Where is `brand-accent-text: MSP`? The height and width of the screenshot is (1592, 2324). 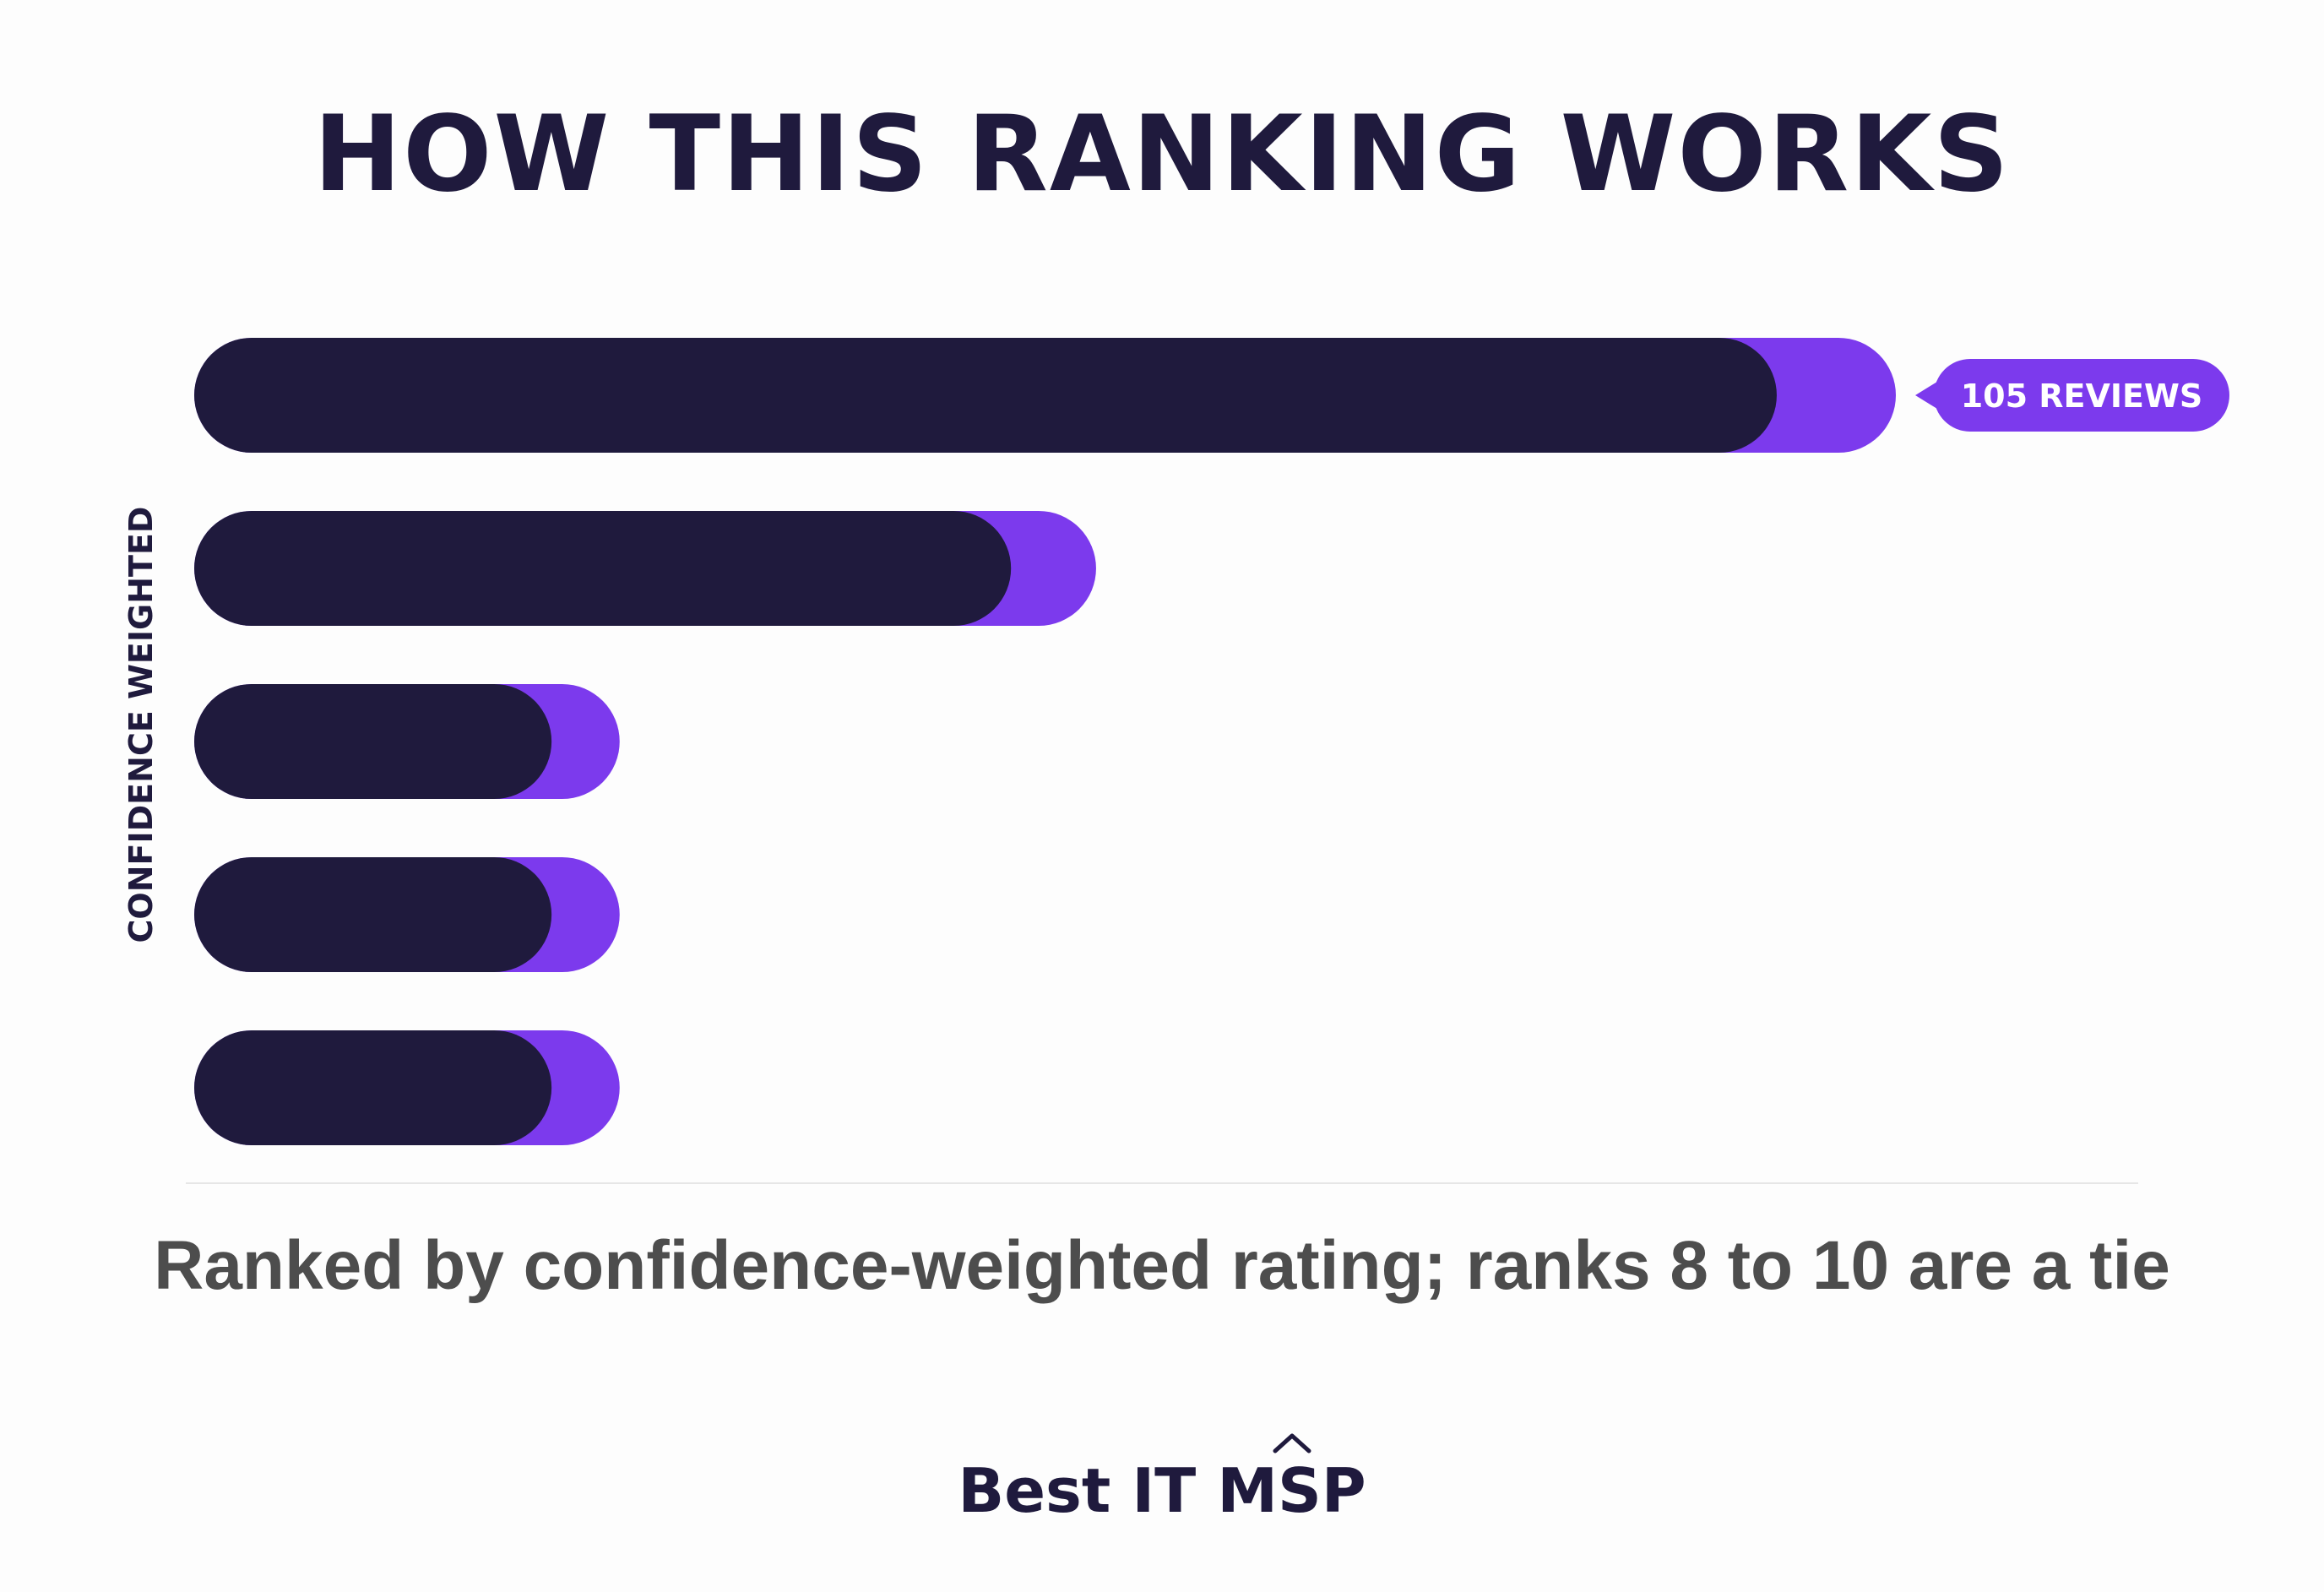 brand-accent-text: MSP is located at coordinates (1291, 1481).